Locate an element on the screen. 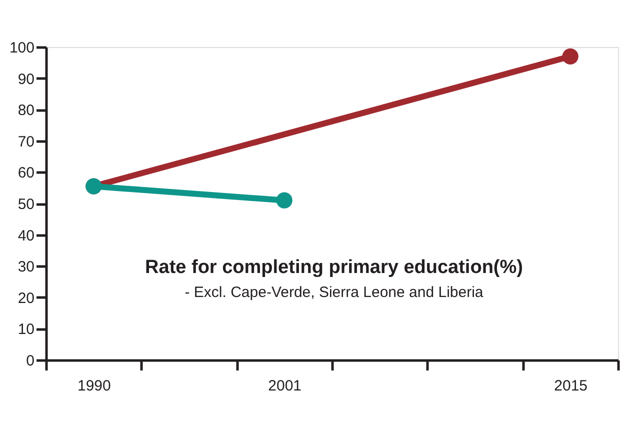 This screenshot has width=637, height=427. y-tick-label: 40 is located at coordinates (26, 235).